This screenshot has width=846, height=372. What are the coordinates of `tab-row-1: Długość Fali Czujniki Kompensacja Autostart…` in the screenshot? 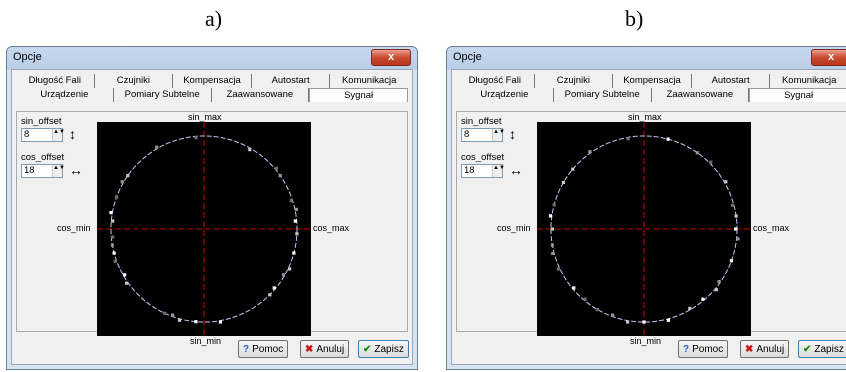 It's located at (212, 81).